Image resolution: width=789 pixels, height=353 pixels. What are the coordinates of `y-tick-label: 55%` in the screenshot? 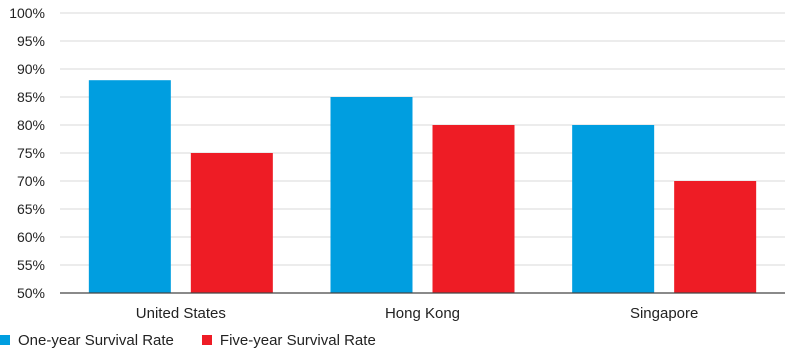 It's located at (31, 265).